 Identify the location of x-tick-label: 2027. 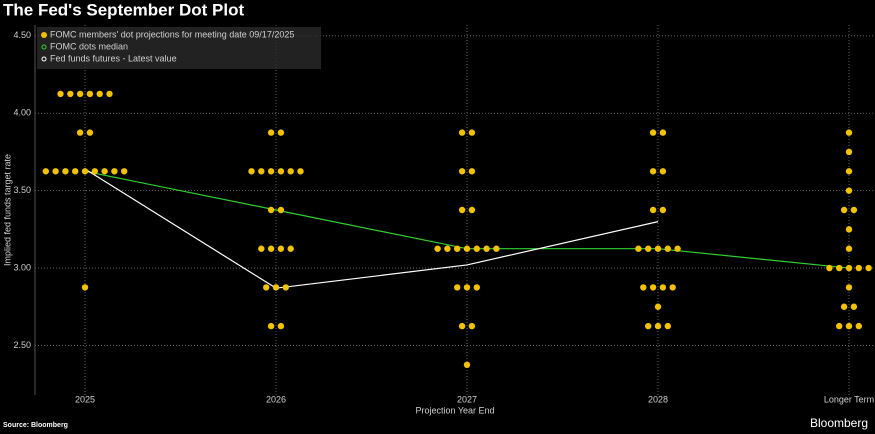
(467, 399).